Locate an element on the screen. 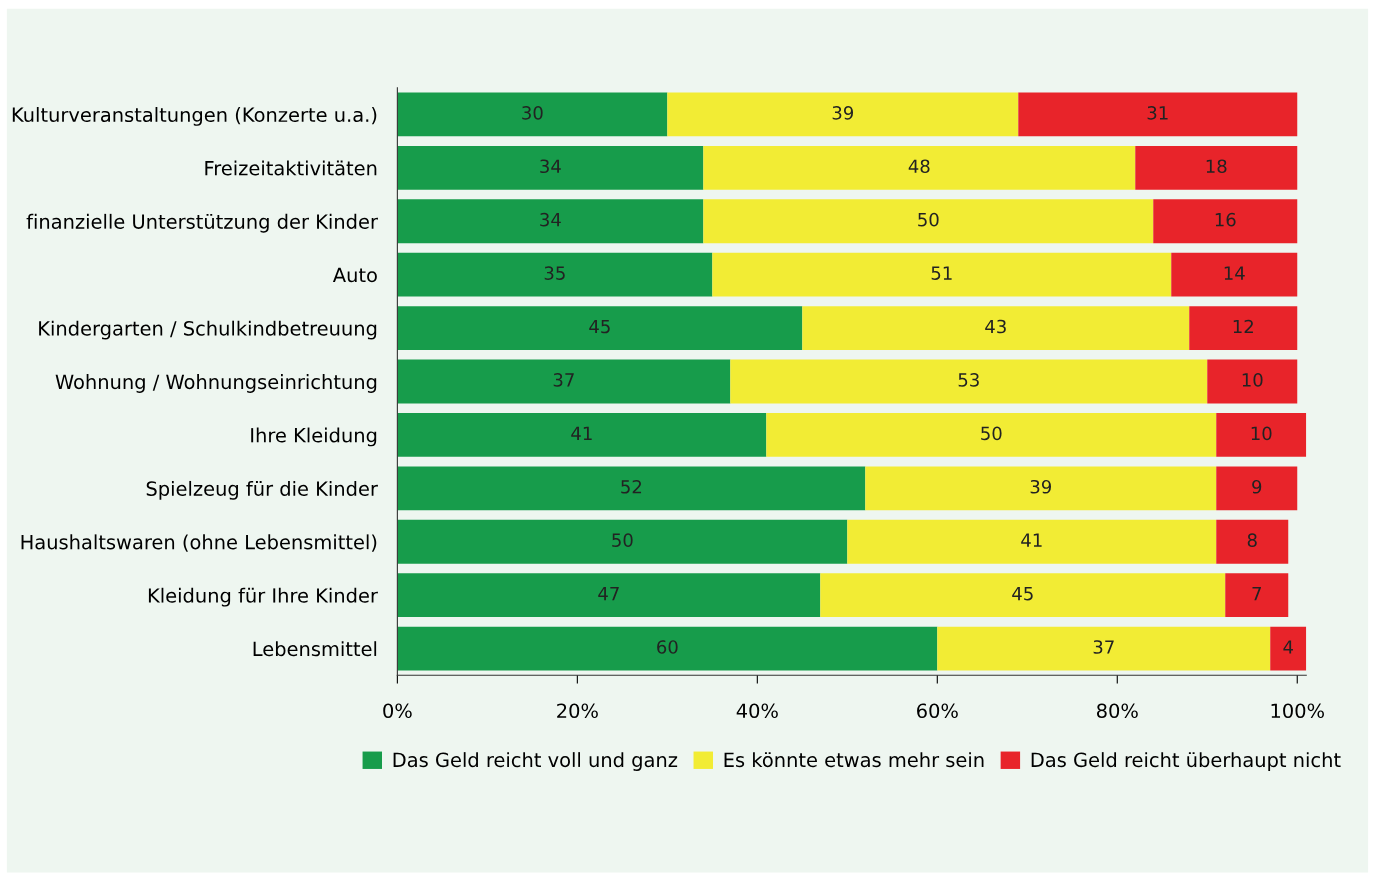  data-label: 60 is located at coordinates (667, 647).